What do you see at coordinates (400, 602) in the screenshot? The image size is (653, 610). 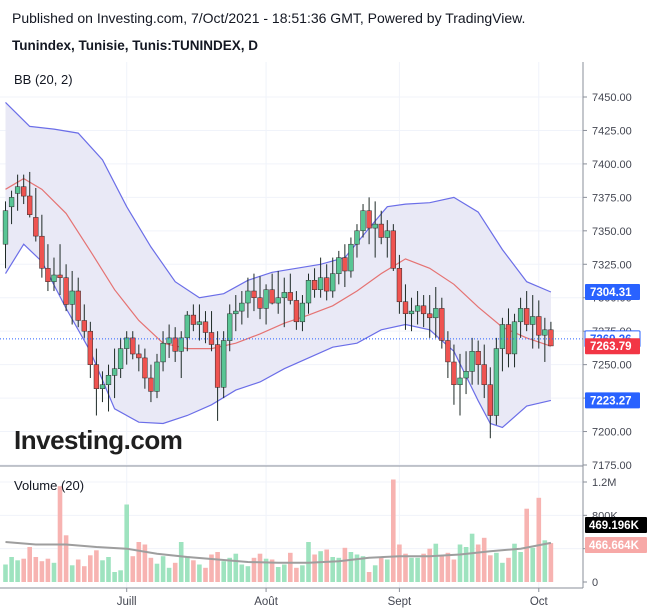 I see `time-tick-label: Sept` at bounding box center [400, 602].